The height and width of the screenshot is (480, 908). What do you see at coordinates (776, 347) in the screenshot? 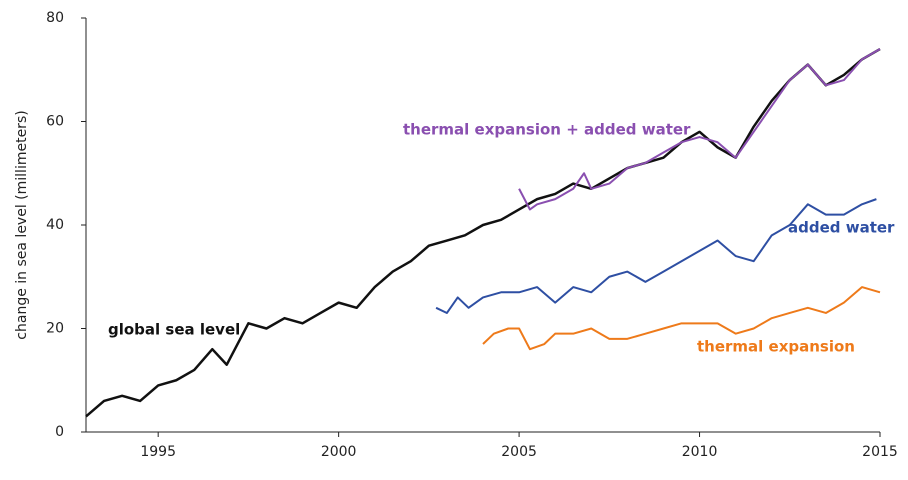
I see `series-label: thermal expansion` at bounding box center [776, 347].